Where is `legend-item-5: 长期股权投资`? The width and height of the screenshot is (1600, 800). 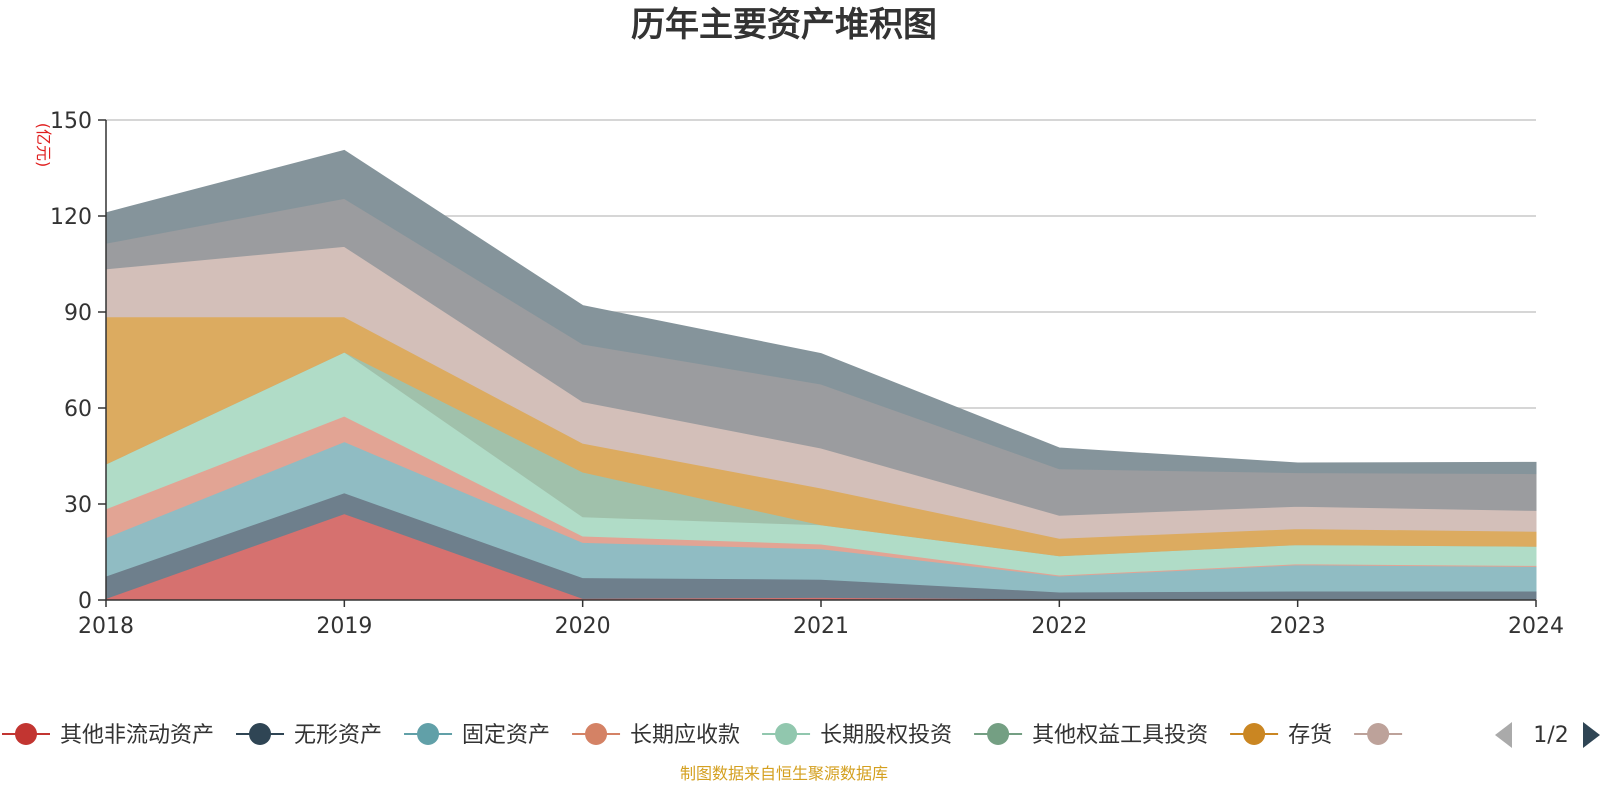 legend-item-5: 长期股权投资 is located at coordinates (857, 735).